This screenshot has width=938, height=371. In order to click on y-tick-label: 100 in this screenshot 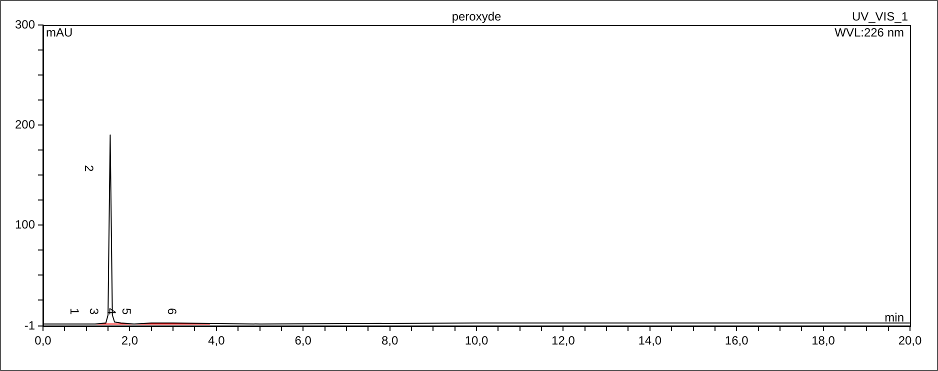, I will do `click(25, 224)`.